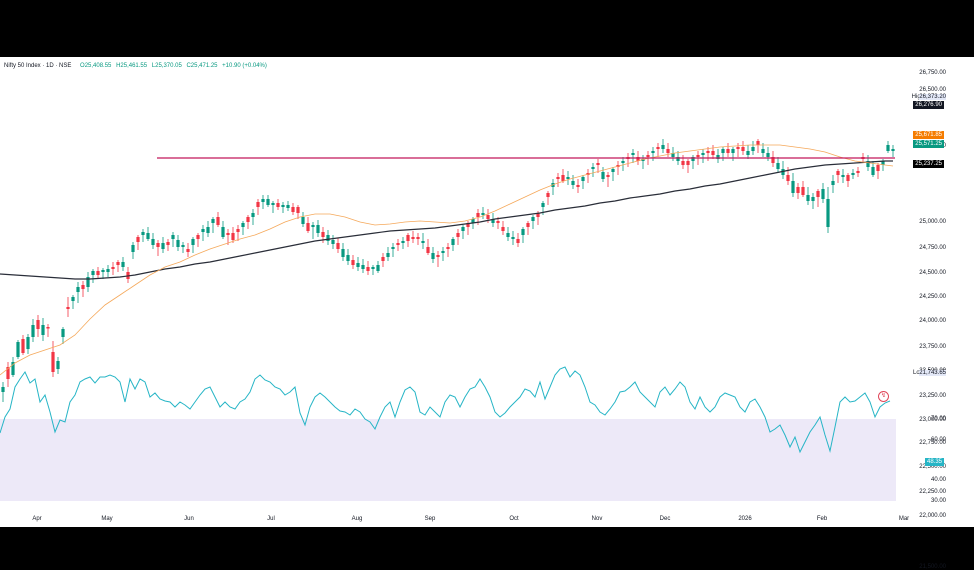 This screenshot has width=974, height=570. What do you see at coordinates (96, 66) in the screenshot?
I see `open-value: O25,408.55` at bounding box center [96, 66].